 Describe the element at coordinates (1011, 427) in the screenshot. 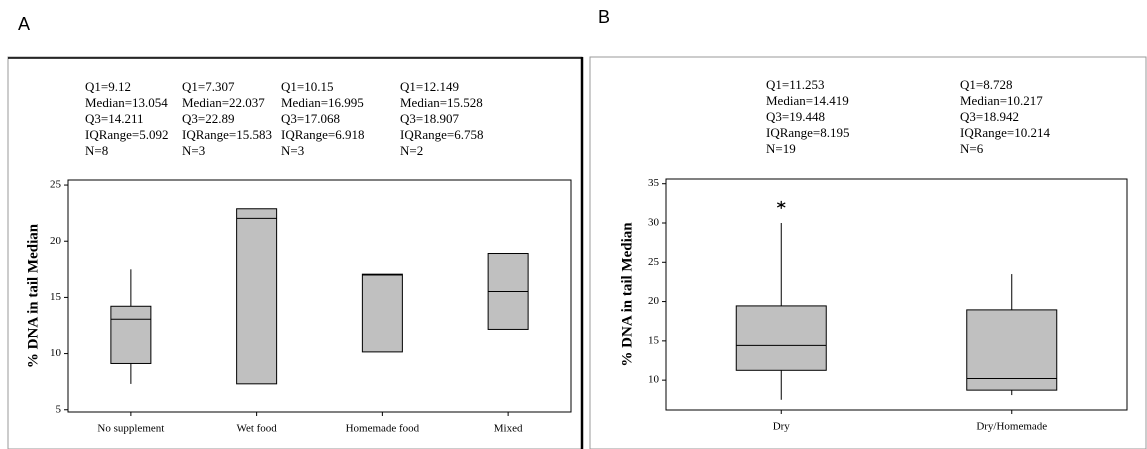

I see `x-tick-label: Dry/Homemade` at that location.